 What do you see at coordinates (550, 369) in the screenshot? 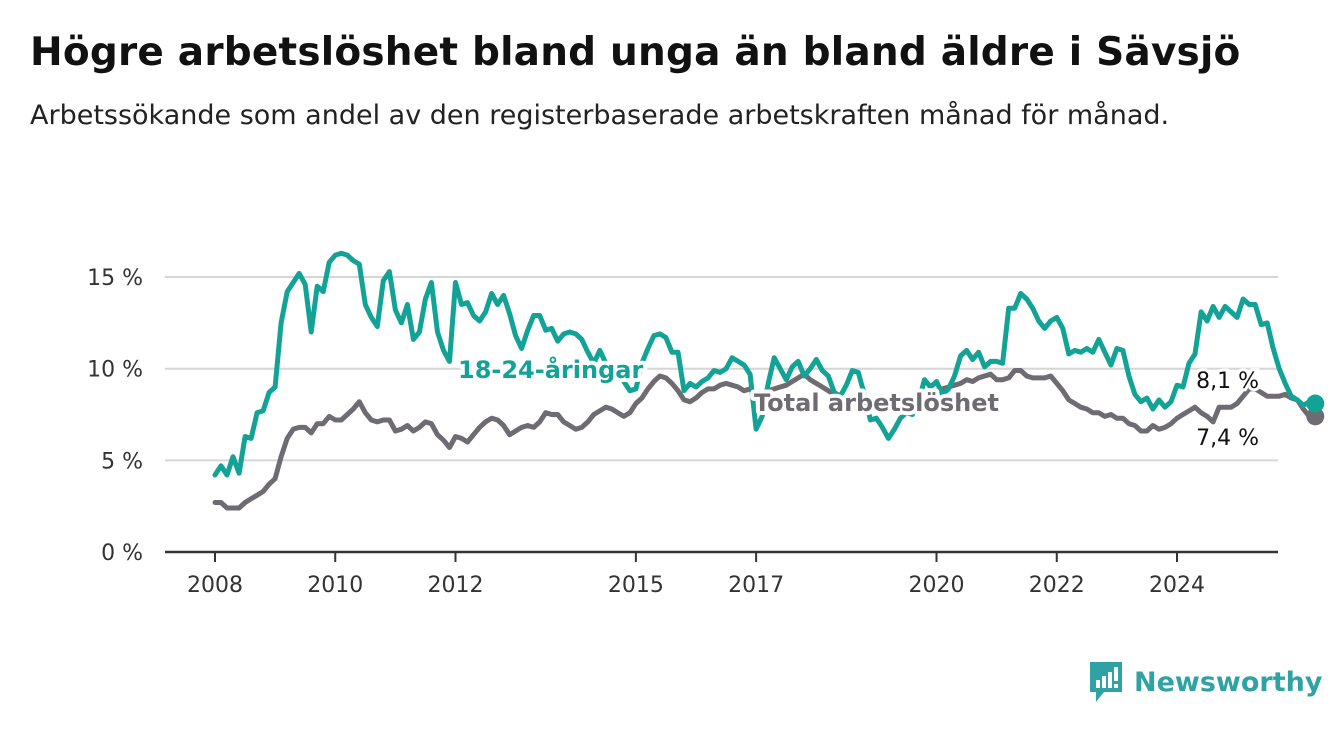
I see `youth-series-label: 18-24-åringar` at bounding box center [550, 369].